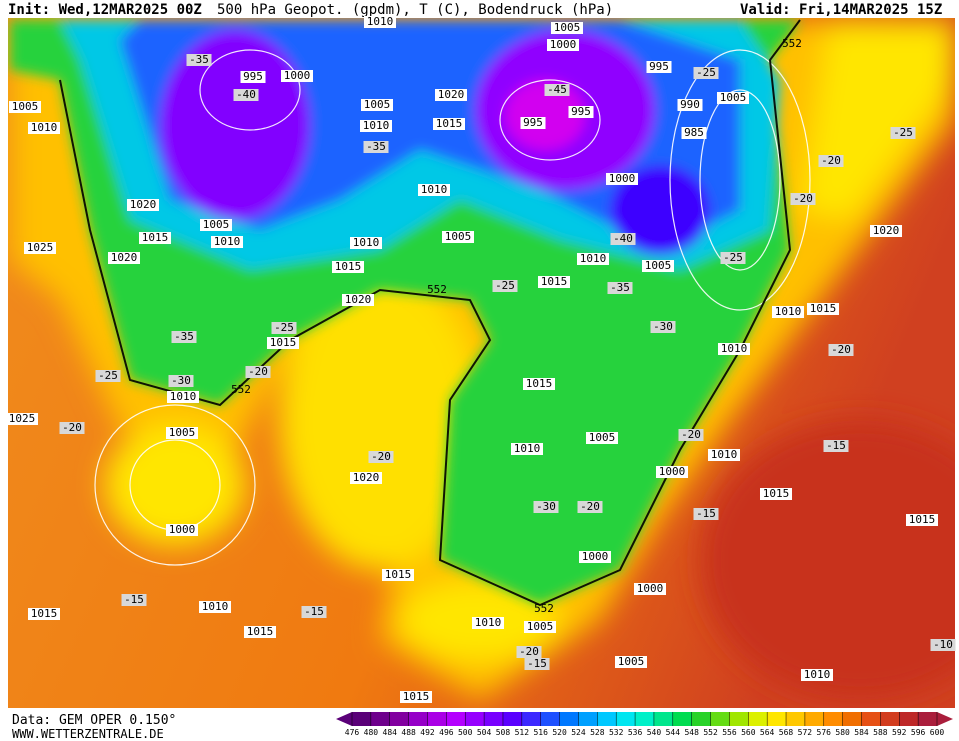 The width and height of the screenshot is (959, 741). Describe the element at coordinates (729, 732) in the screenshot. I see `colorbar-tick-label: 556` at that location.